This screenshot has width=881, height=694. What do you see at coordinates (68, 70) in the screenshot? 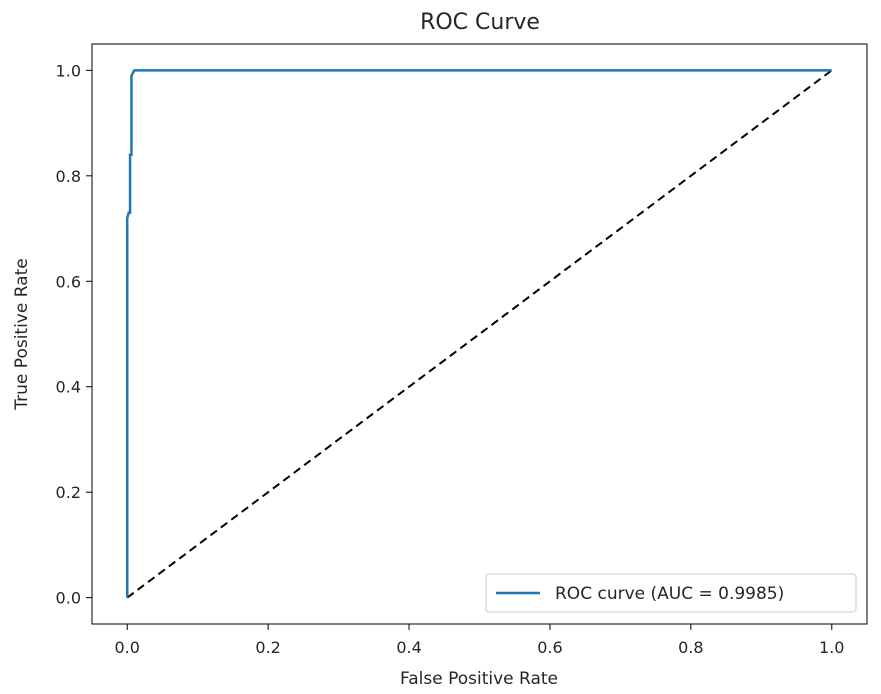
I see `y-tick-label: 1.0` at bounding box center [68, 70].